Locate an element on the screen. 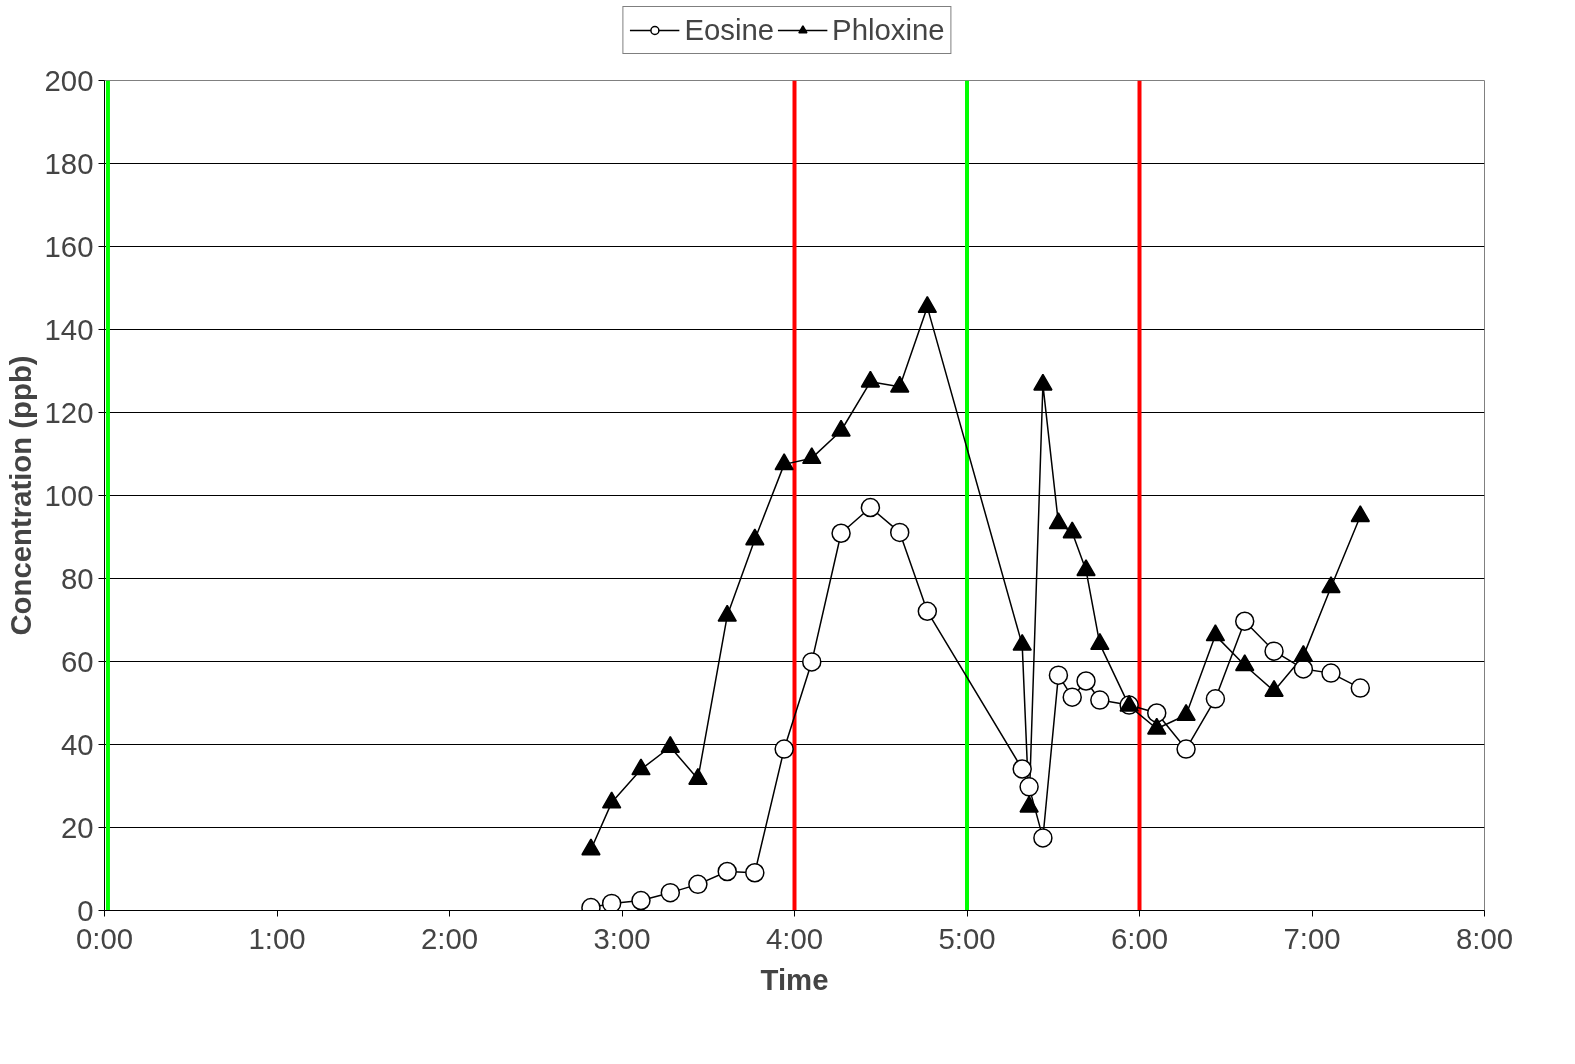 The image size is (1575, 1064). legend-label: Eosine is located at coordinates (729, 30).